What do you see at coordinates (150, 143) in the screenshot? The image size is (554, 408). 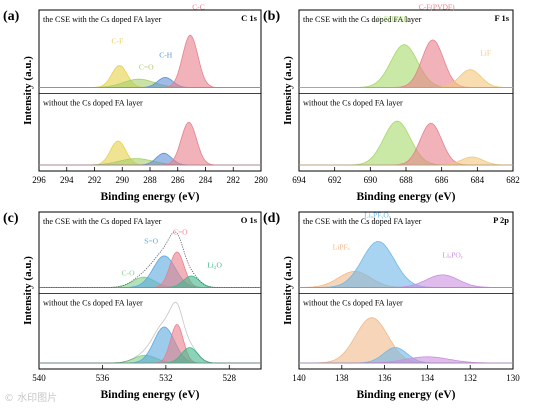 I see `peak-c-c-row2` at bounding box center [150, 143].